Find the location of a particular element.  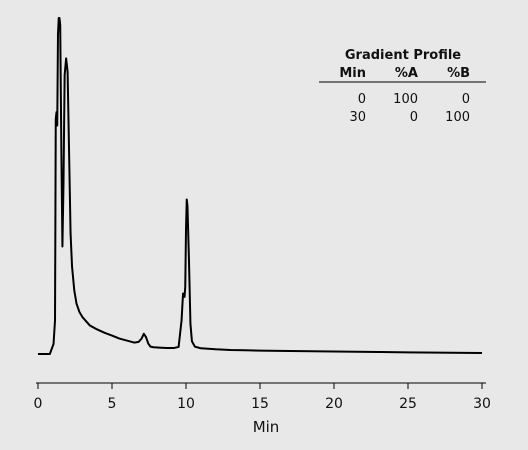

x-tick-label: 30 is located at coordinates (482, 404).